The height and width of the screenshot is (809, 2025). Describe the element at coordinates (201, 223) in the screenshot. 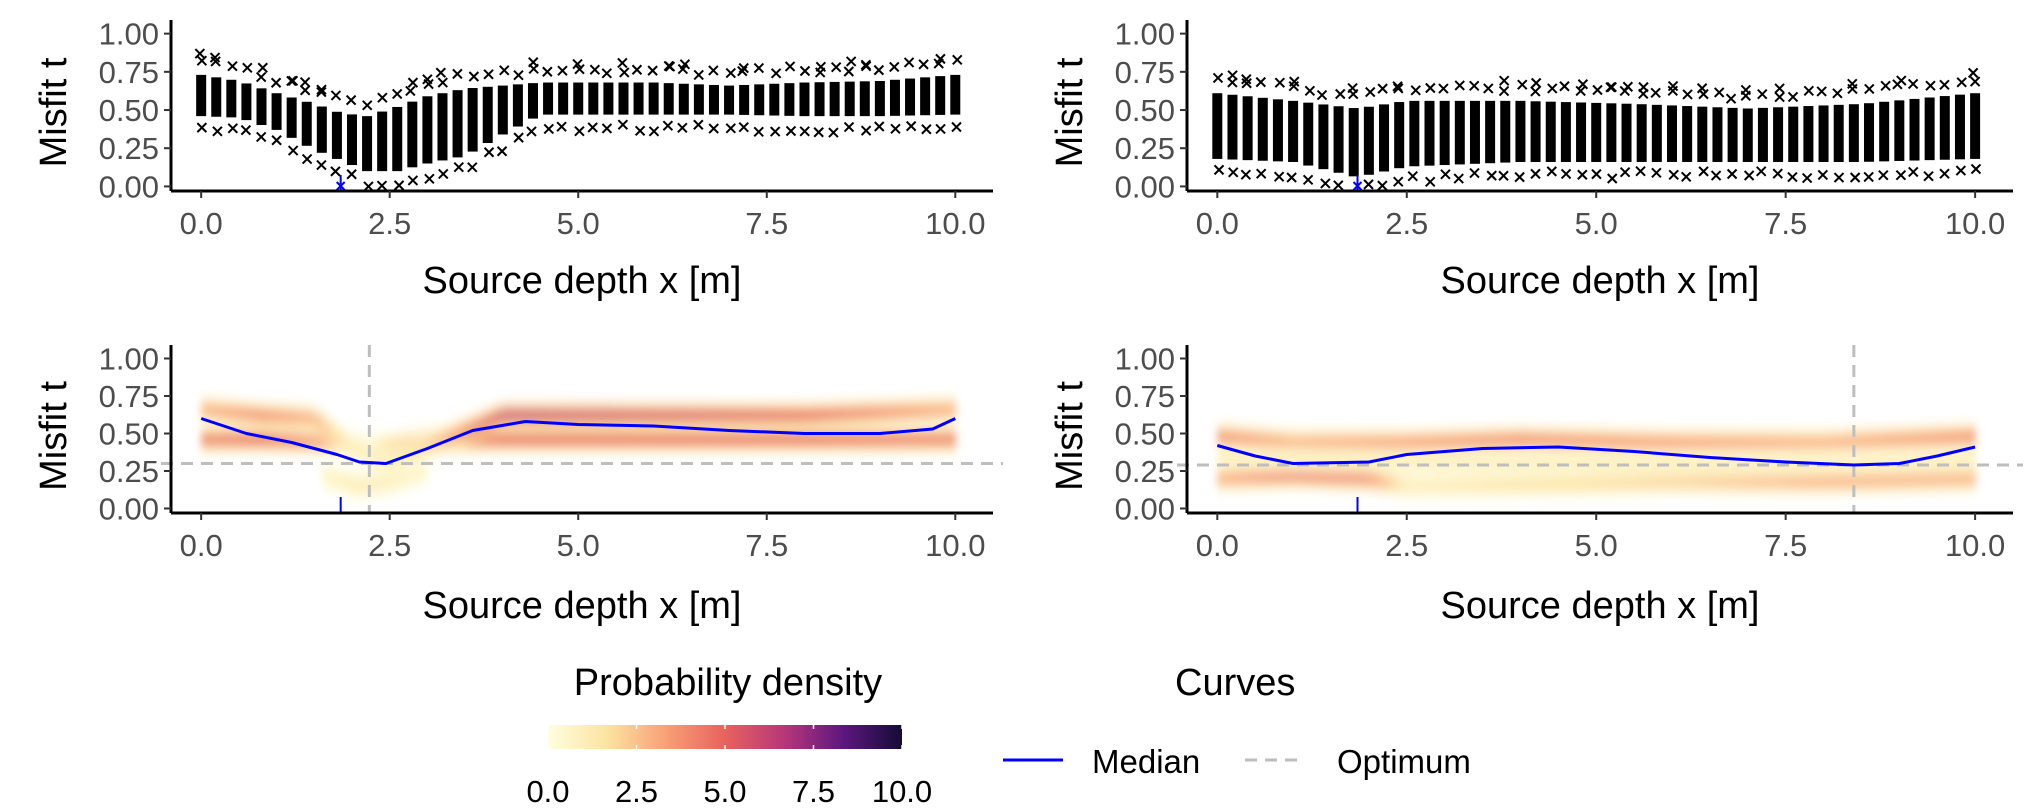

I see `x-tick-label: 0.0` at that location.